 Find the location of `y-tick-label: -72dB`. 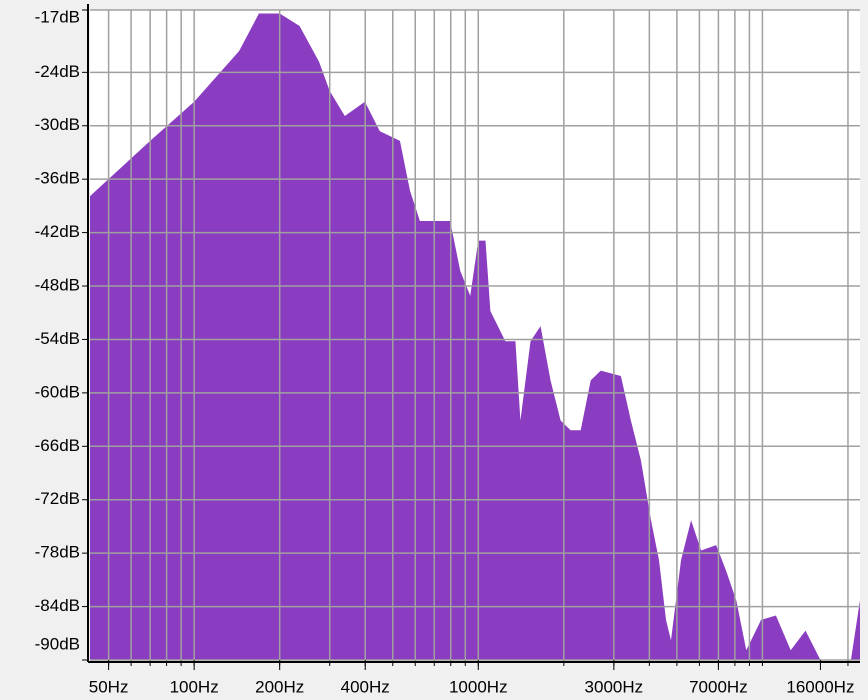

y-tick-label: -72dB is located at coordinates (57, 498).